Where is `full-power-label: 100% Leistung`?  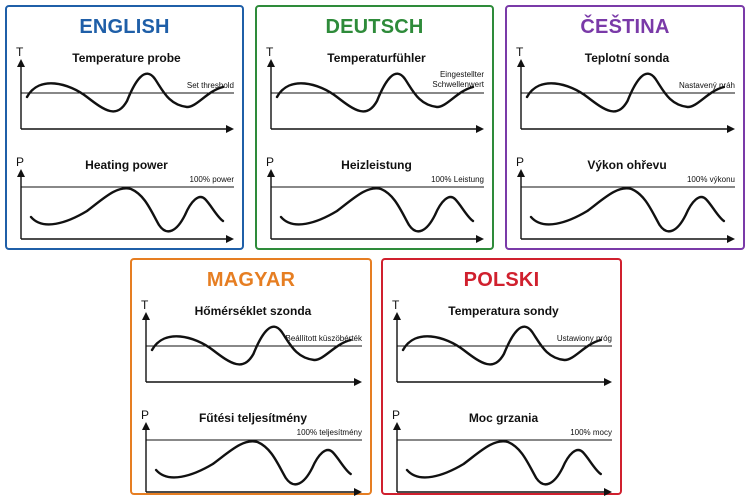 full-power-label: 100% Leistung is located at coordinates (457, 179).